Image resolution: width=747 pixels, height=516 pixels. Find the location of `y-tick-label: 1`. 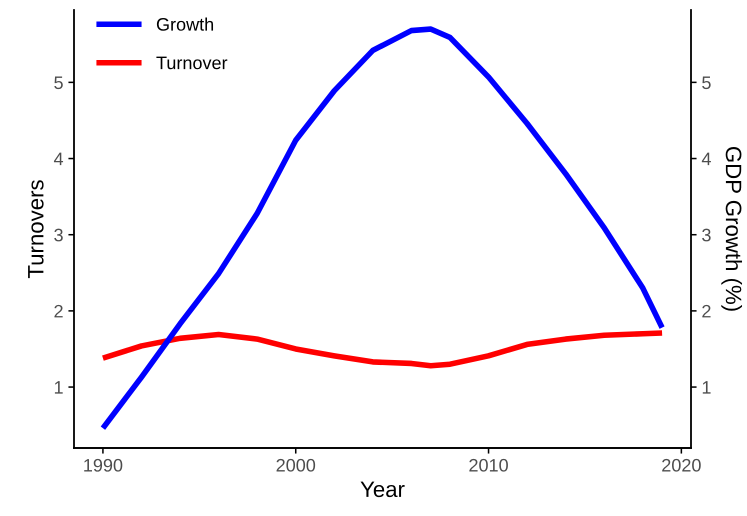

y-tick-label: 1 is located at coordinates (58, 387).